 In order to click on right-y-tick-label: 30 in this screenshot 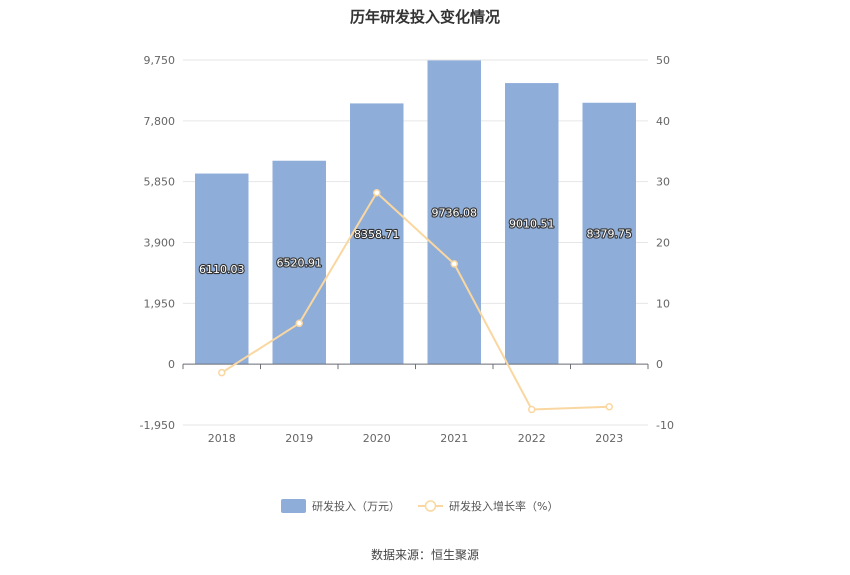, I will do `click(663, 182)`.